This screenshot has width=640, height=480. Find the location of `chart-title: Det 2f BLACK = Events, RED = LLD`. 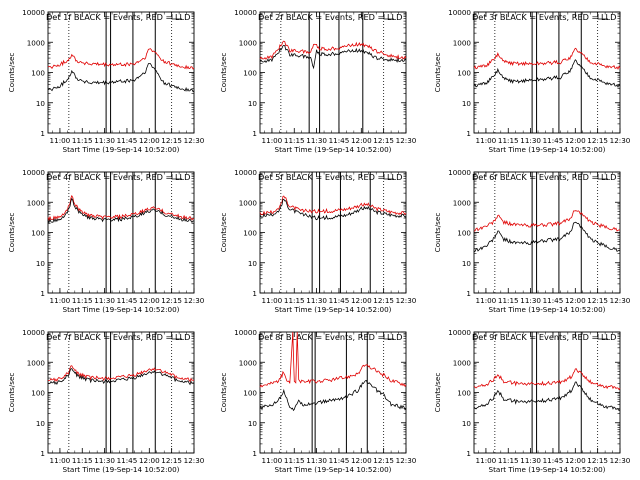

chart-title: Det 2f BLACK = Events, RED = LLD is located at coordinates (330, 17).